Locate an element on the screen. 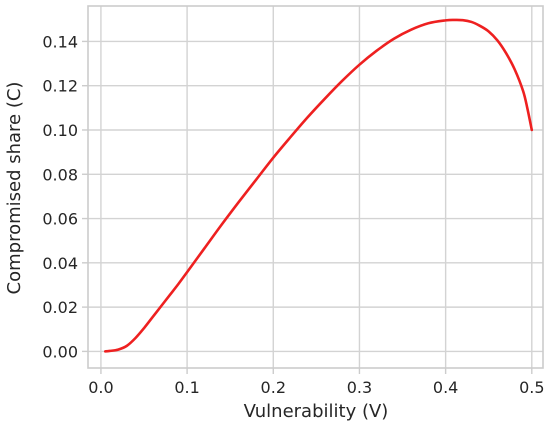 Image resolution: width=550 pixels, height=426 pixels. x-axis-ticks: 0.0 0.1 0.2 0.3 0.4 0.5 is located at coordinates (316, 382).